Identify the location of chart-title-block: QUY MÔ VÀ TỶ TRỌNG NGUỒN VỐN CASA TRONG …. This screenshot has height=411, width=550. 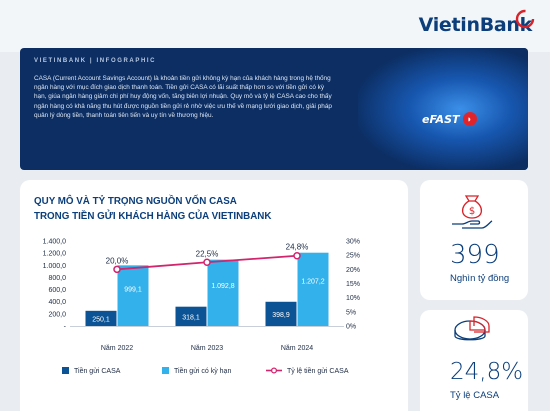
(152, 209).